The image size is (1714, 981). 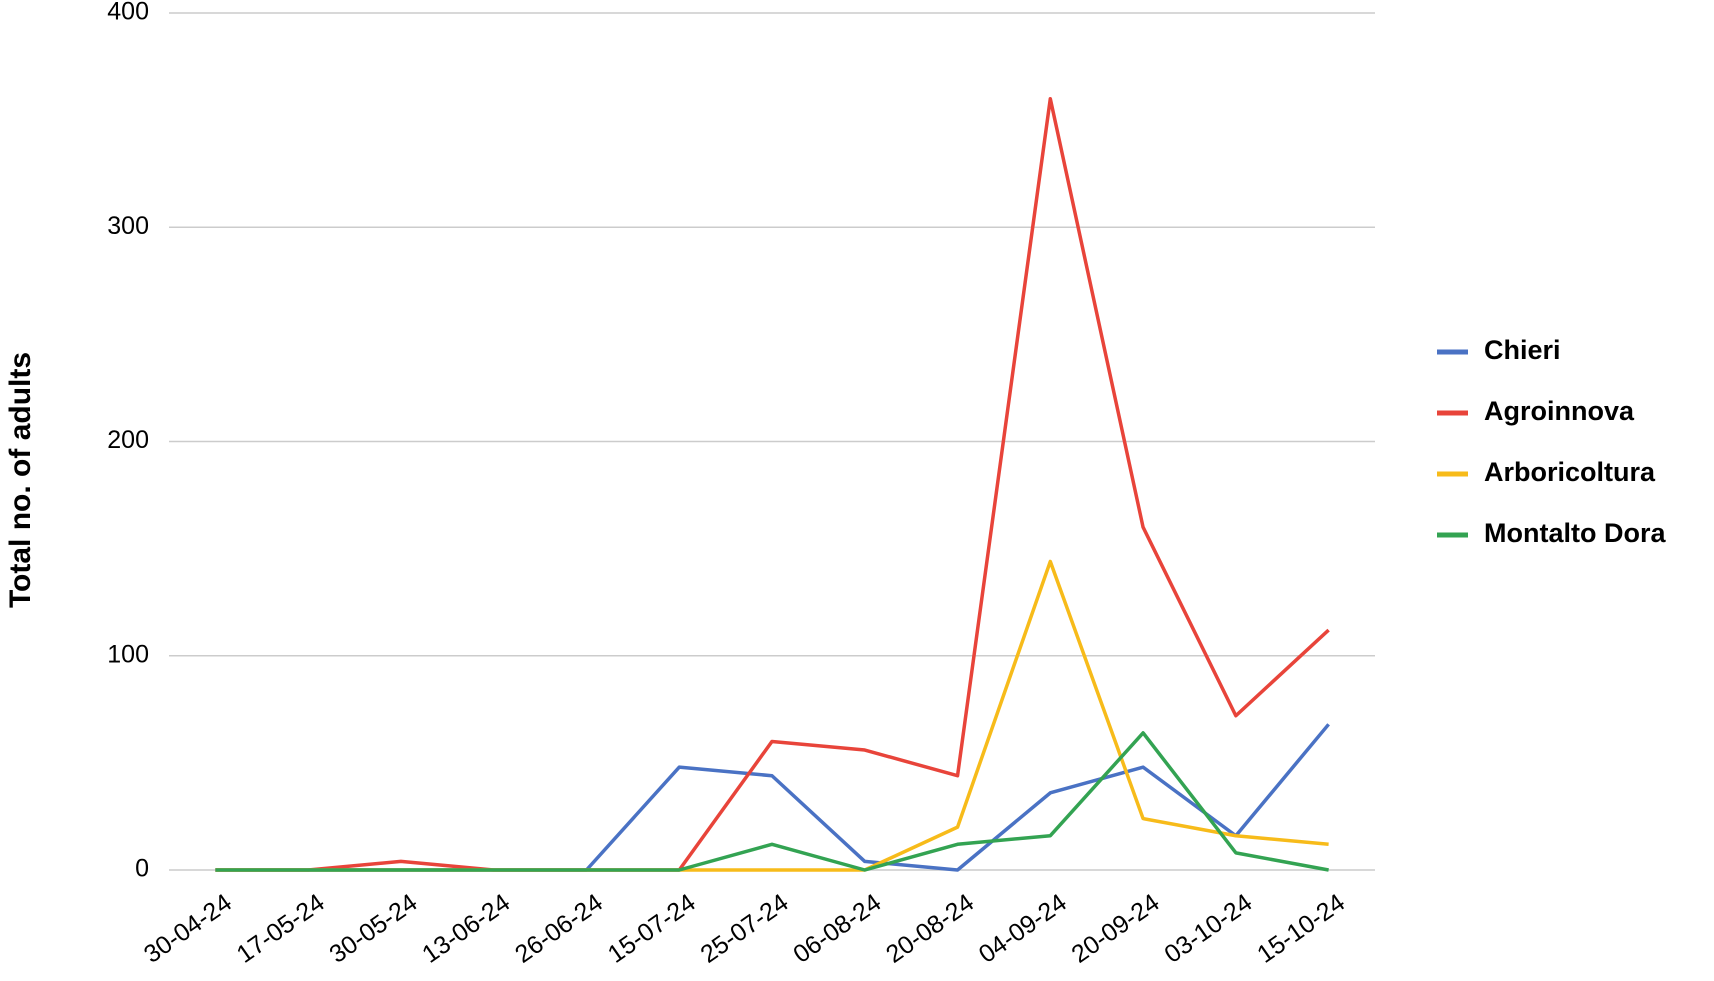 What do you see at coordinates (1575, 533) in the screenshot?
I see `legend-label: Montalto Dora` at bounding box center [1575, 533].